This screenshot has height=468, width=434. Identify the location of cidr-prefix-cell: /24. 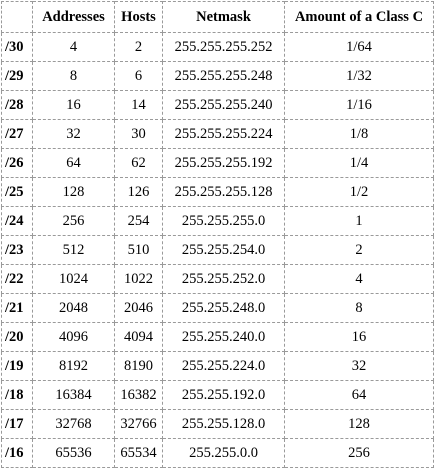
(17, 221).